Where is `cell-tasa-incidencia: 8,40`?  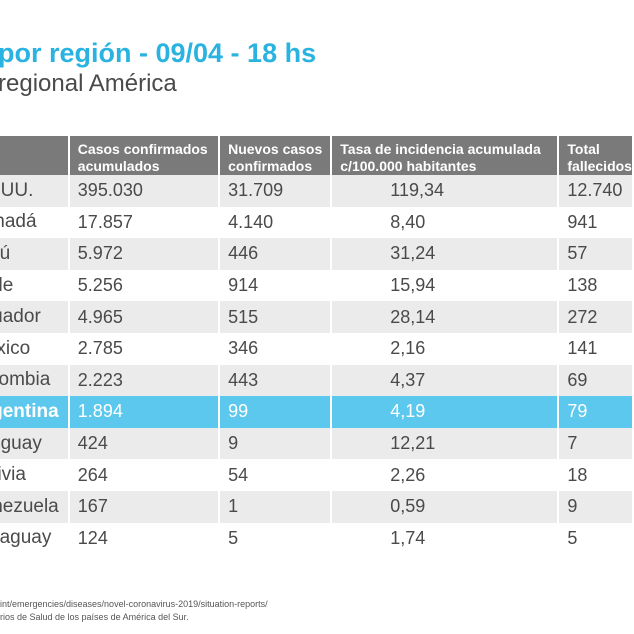
cell-tasa-incidencia: 8,40 is located at coordinates (445, 222).